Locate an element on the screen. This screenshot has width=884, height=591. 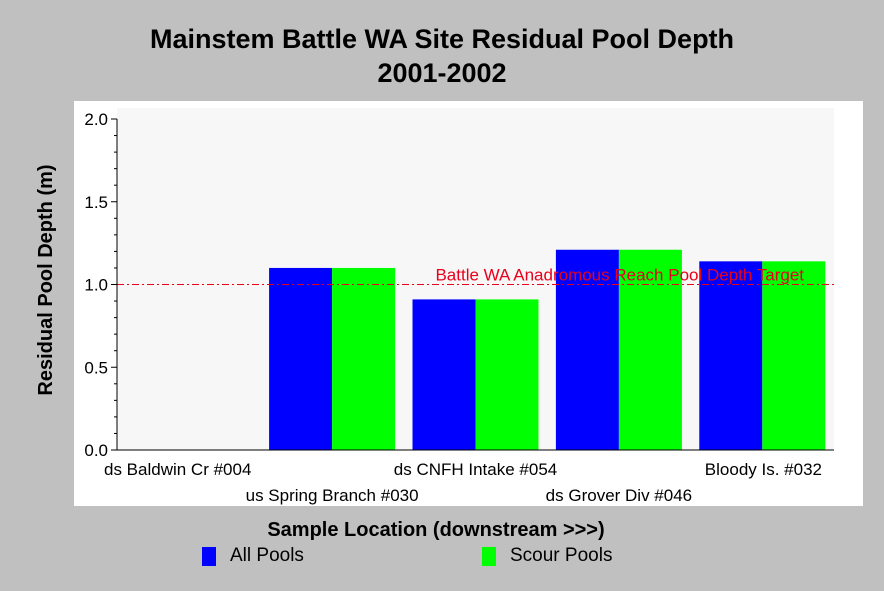
x-tick-label: ds Baldwin Cr #004 is located at coordinates (177, 469).